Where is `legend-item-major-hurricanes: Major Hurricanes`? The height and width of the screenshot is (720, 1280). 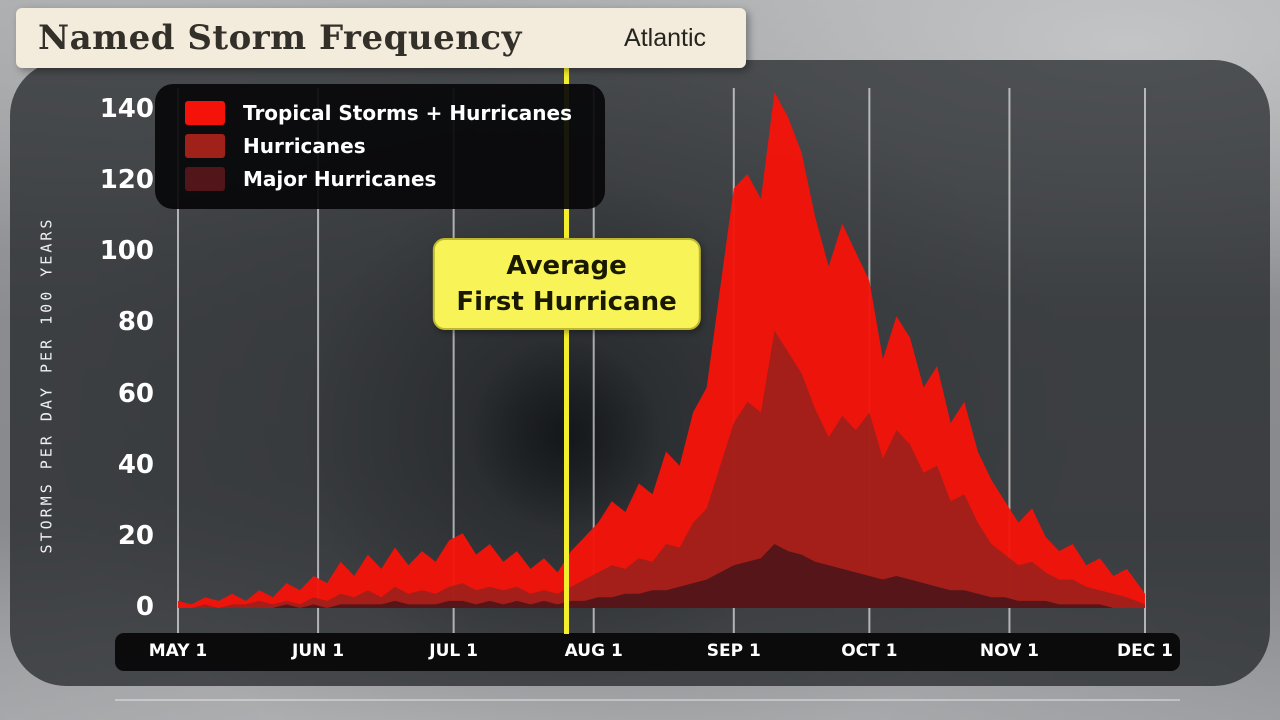 legend-item-major-hurricanes: Major Hurricanes is located at coordinates (395, 178).